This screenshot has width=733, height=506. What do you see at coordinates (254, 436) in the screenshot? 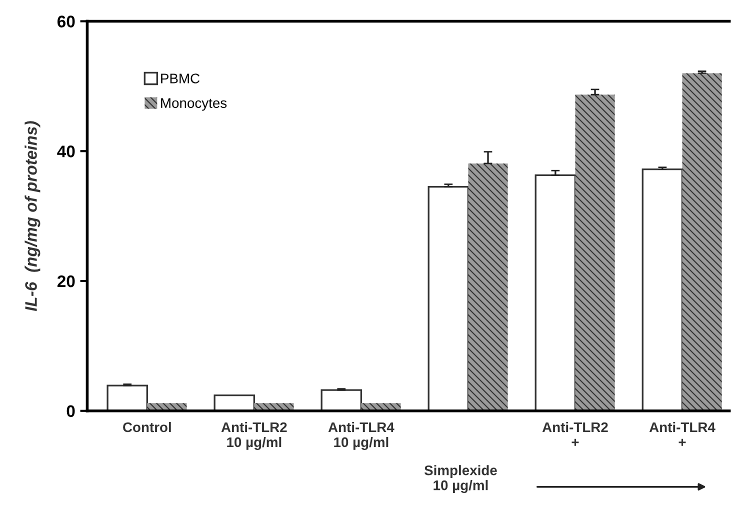
I see `x-tick-label: Anti-TLR2 10 µg/ml` at bounding box center [254, 436].